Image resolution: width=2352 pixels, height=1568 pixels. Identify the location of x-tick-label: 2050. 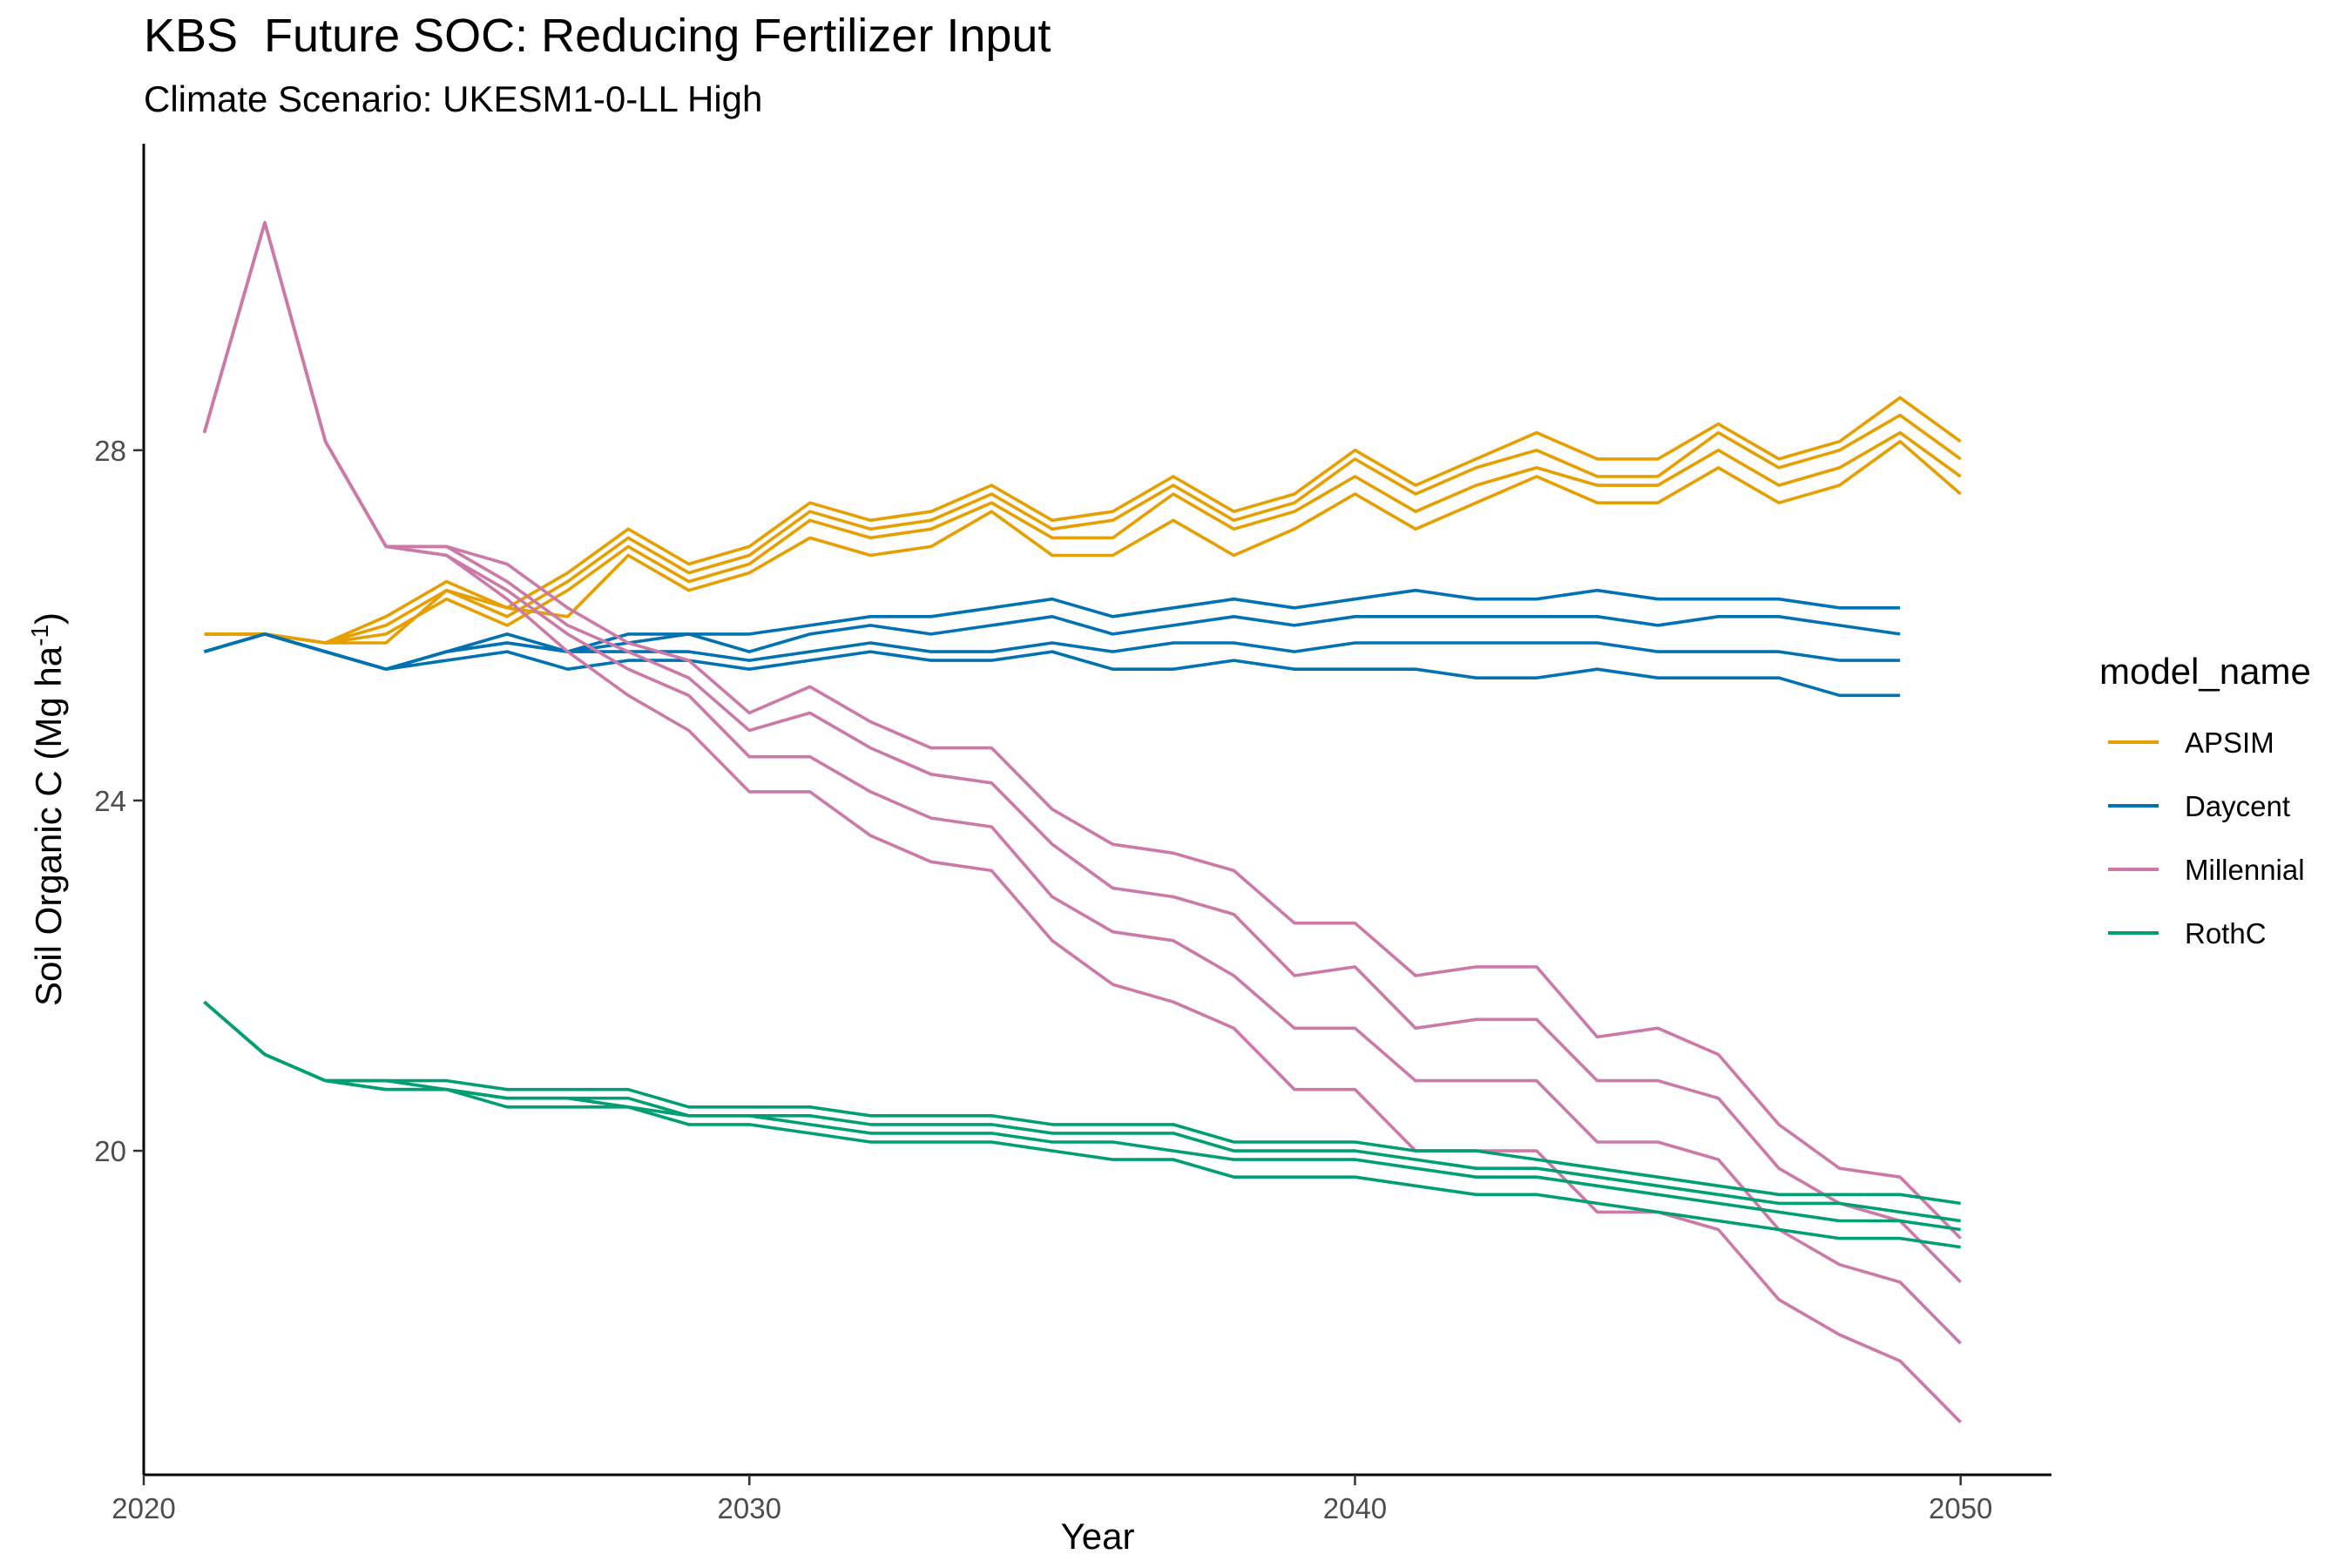
(1961, 1508).